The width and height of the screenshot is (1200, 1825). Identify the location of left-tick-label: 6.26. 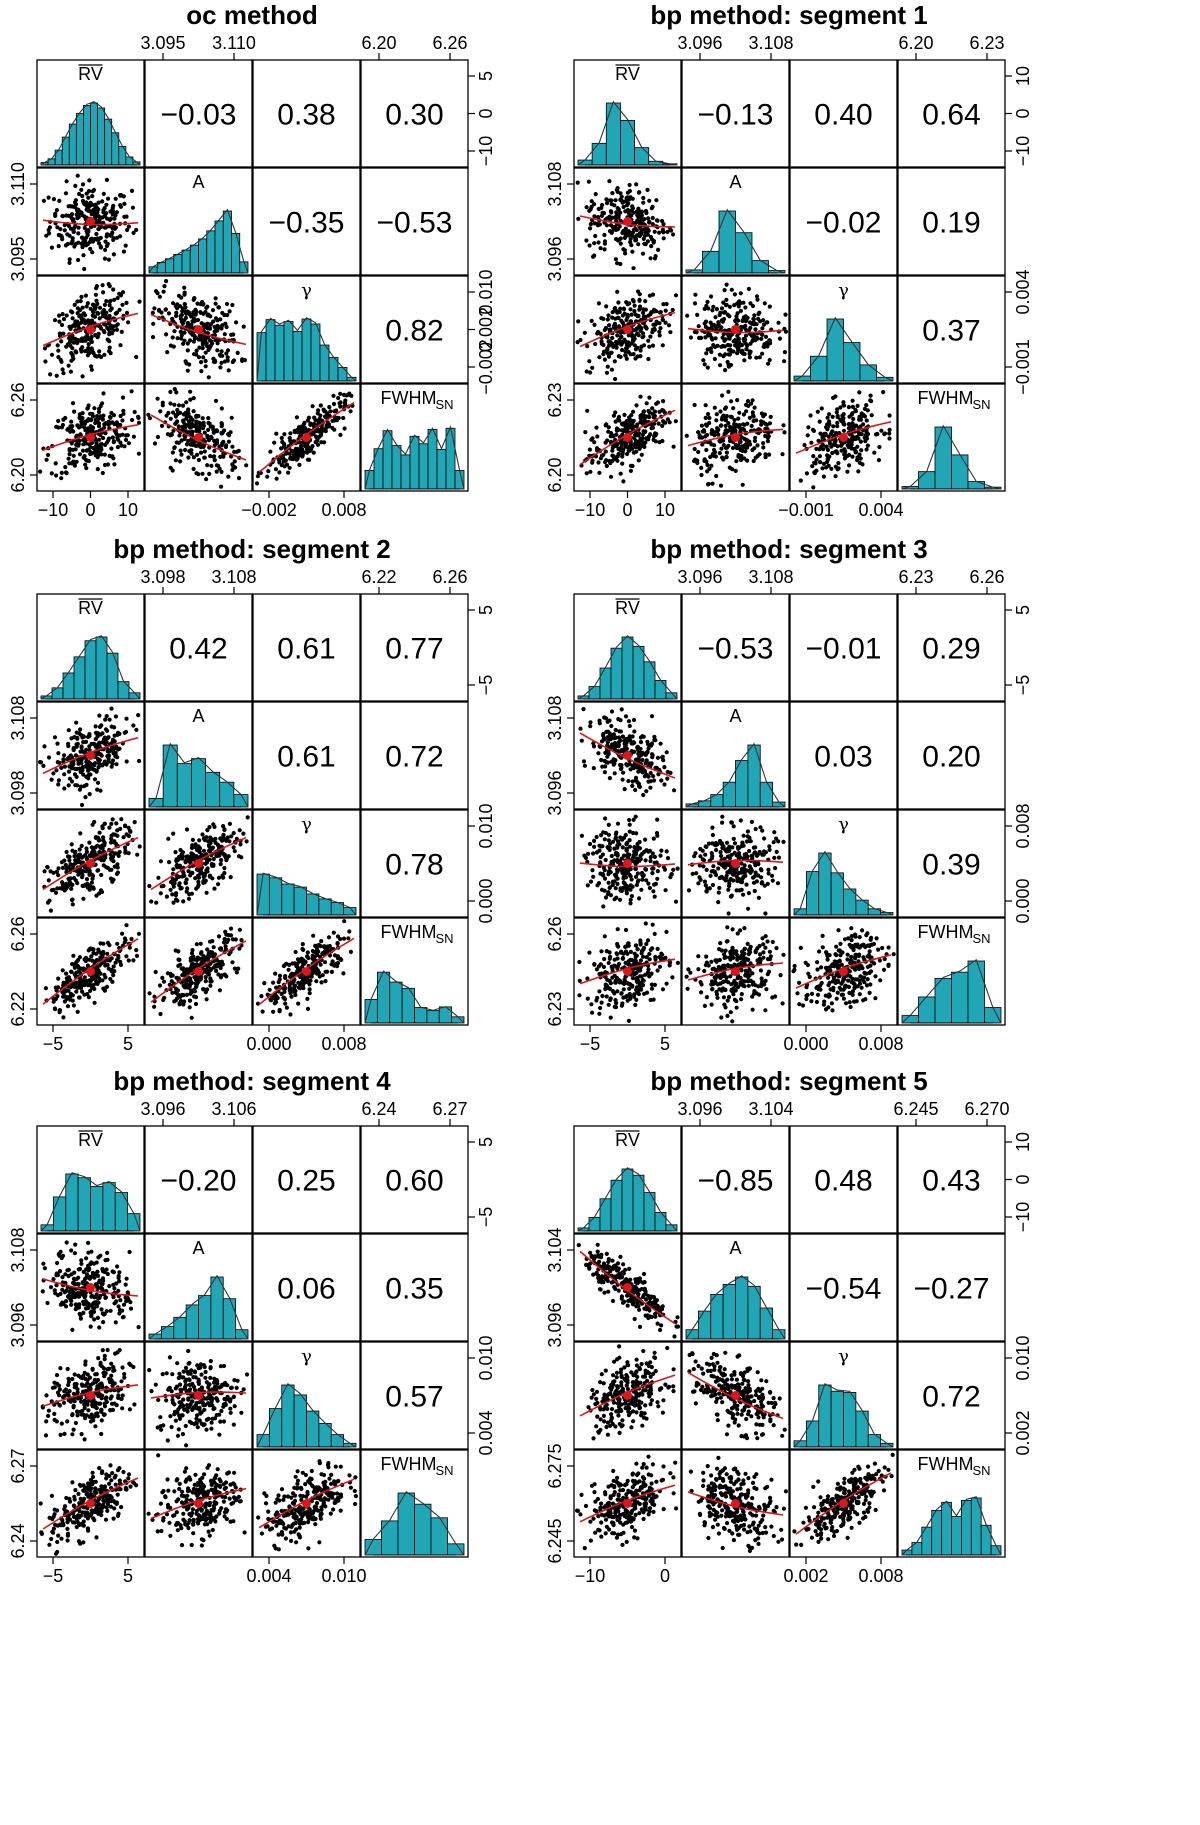
(18, 399).